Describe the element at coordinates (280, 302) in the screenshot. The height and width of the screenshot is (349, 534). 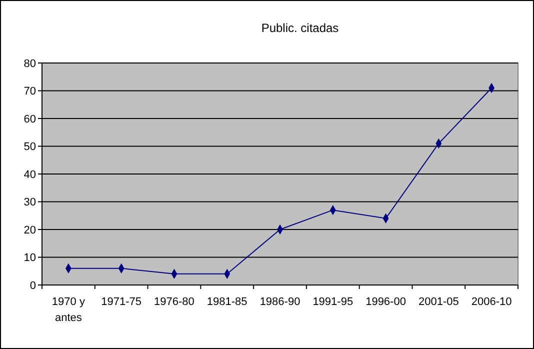
I see `x-tick-label: 1986-90` at that location.